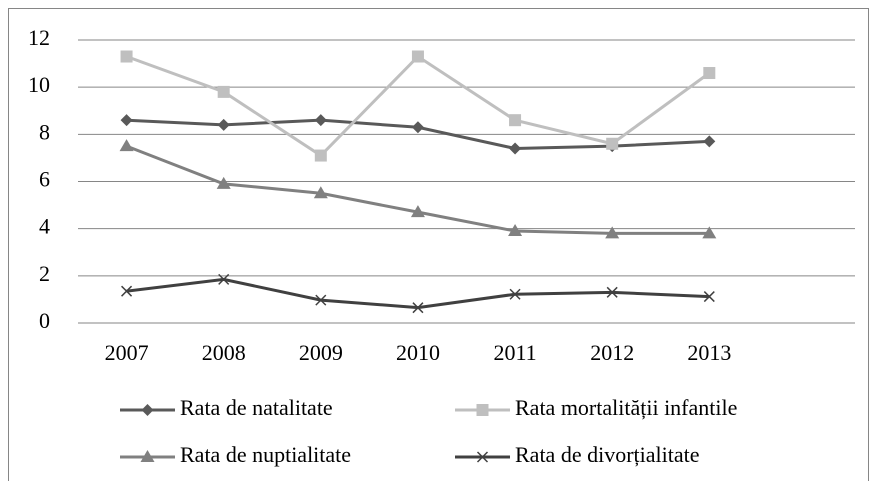 This screenshot has height=481, width=877. I want to click on y-tick-label: 8, so click(44, 131).